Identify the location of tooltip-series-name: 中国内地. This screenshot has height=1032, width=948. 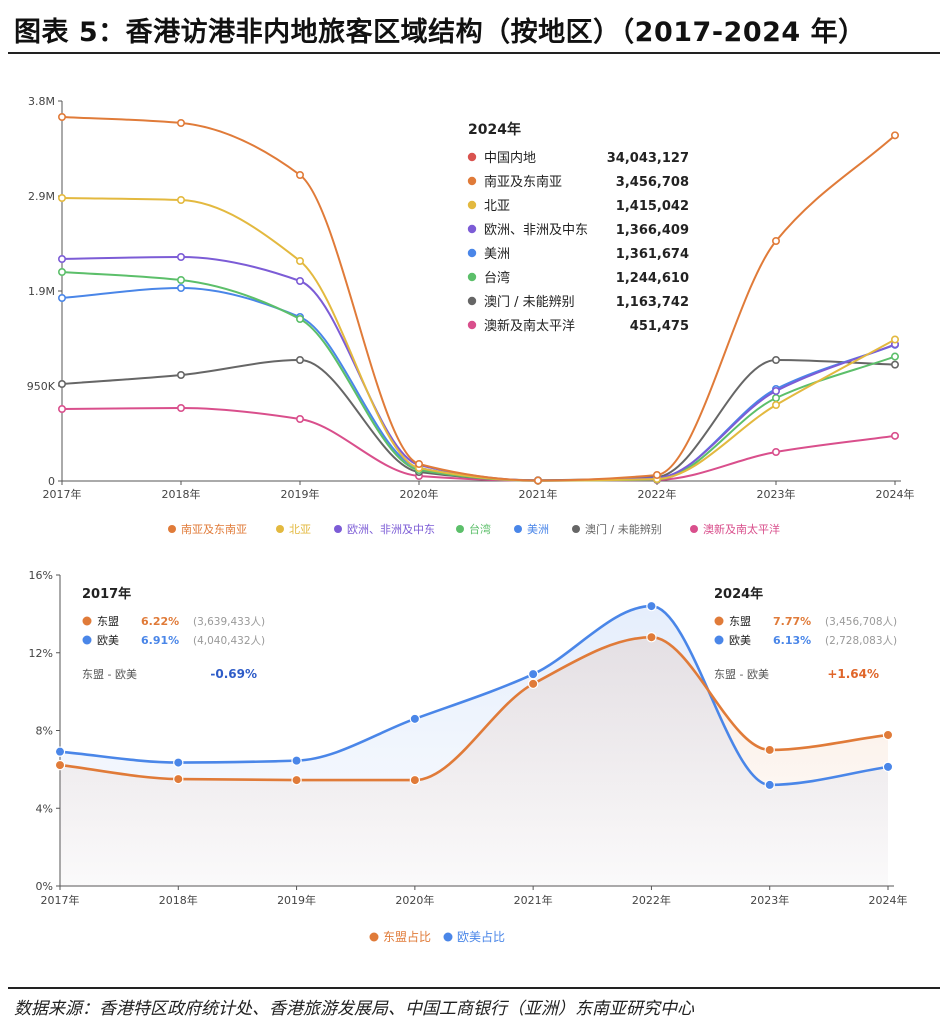
(510, 158).